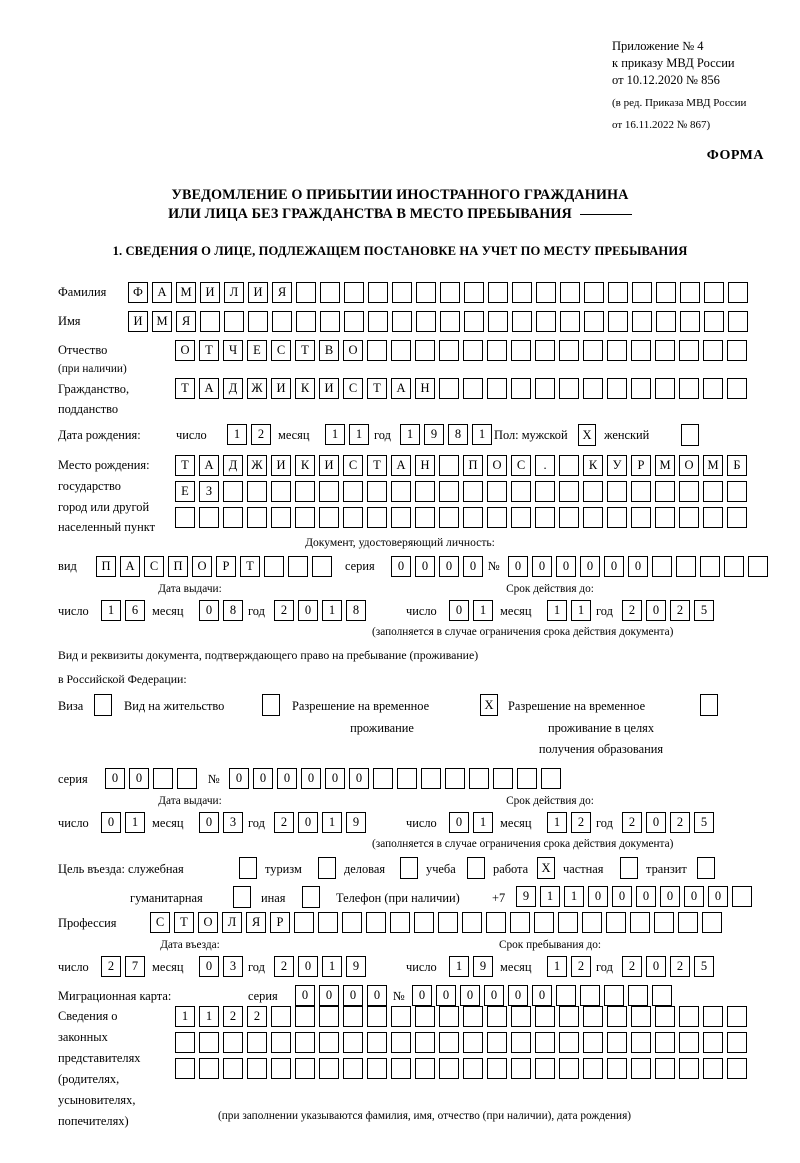 The image size is (800, 1163). Describe the element at coordinates (242, 897) in the screenshot. I see `purpose-humanitarian-checkbox` at that location.